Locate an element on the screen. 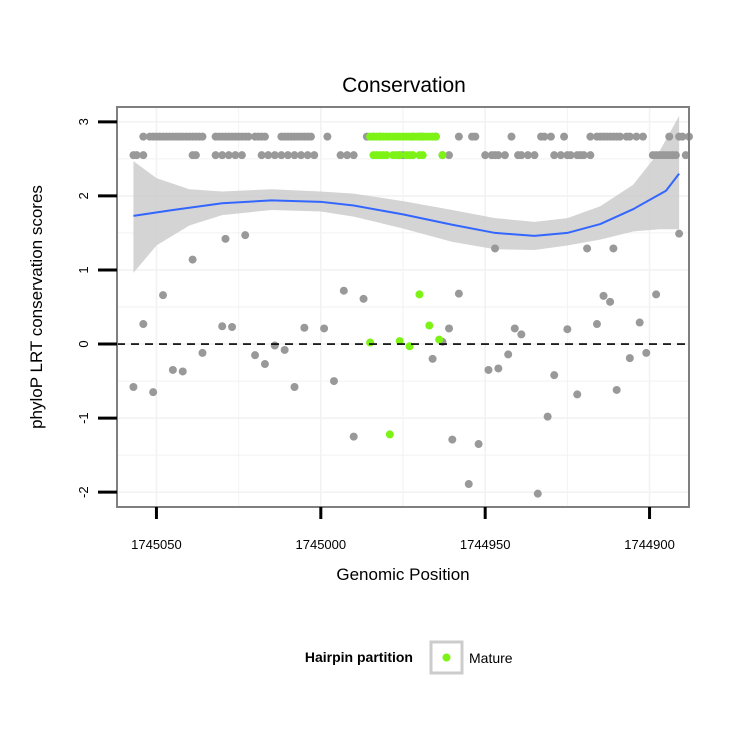 The image size is (750, 750). legend-key-mature-dot is located at coordinates (446, 657).